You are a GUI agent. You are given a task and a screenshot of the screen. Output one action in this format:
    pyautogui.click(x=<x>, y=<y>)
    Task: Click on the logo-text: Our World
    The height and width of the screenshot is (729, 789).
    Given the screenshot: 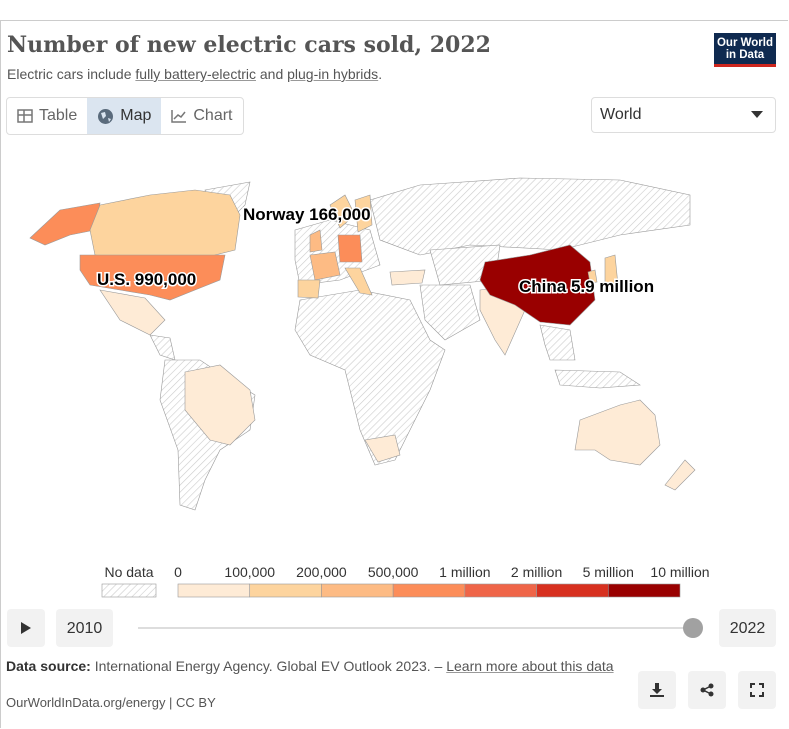 What is the action you would take?
    pyautogui.click(x=744, y=43)
    